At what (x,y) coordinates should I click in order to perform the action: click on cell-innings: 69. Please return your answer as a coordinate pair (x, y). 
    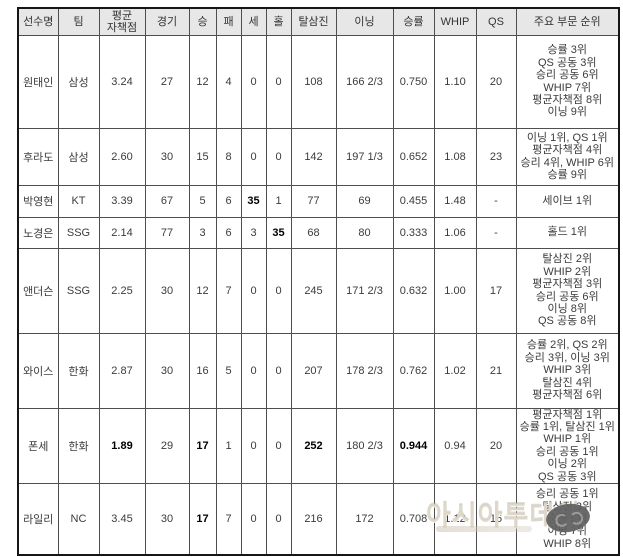
    Looking at the image, I should click on (364, 201).